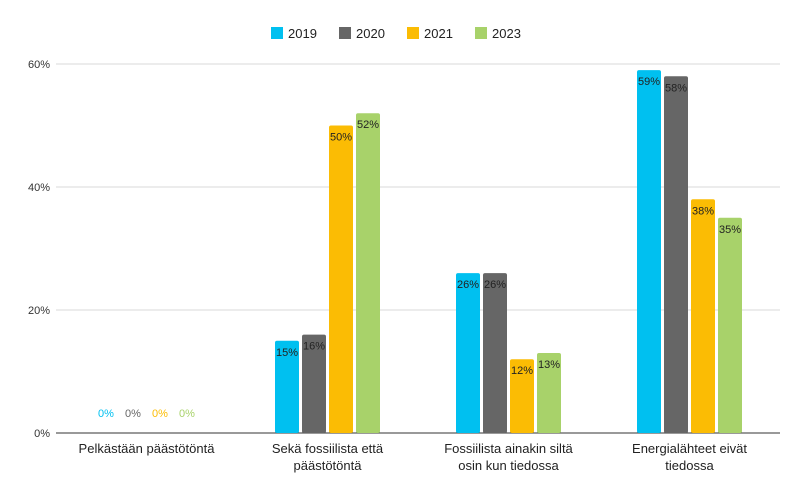  I want to click on data-label: 16%, so click(314, 347).